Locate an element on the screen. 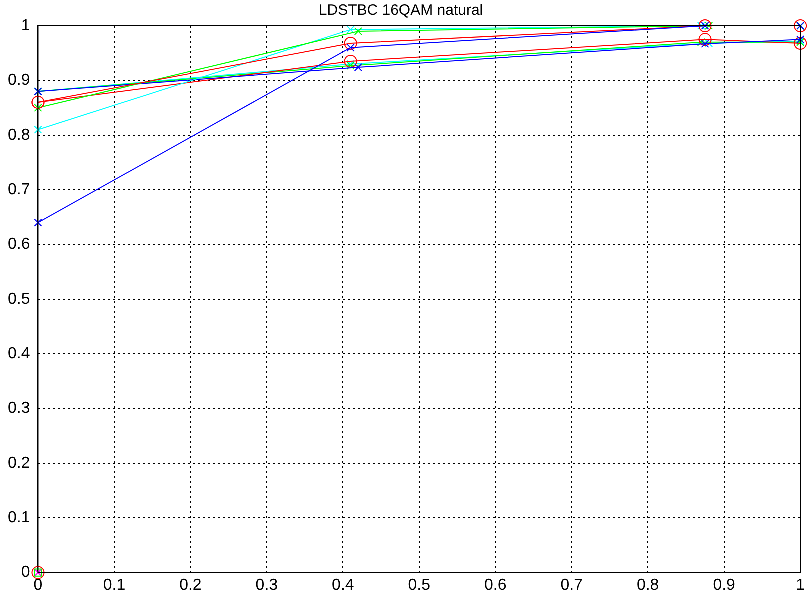 Image resolution: width=808 pixels, height=598 pixels. y-tick-label: 0.8 is located at coordinates (19, 135).